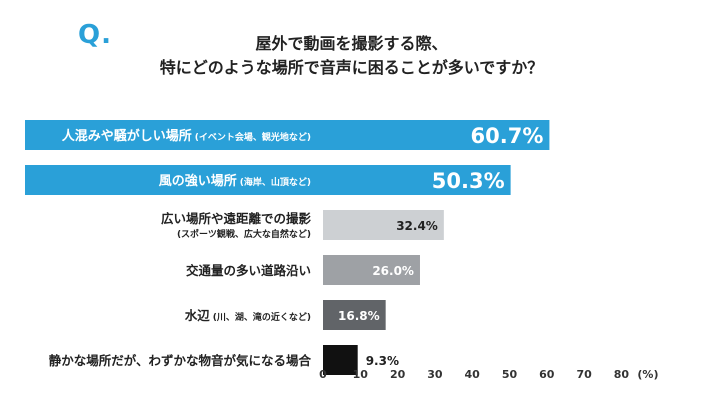 This screenshot has width=703, height=413. What do you see at coordinates (180, 360) in the screenshot?
I see `category-label: 静かな場所だが、わずかな物音が気になる場合` at bounding box center [180, 360].